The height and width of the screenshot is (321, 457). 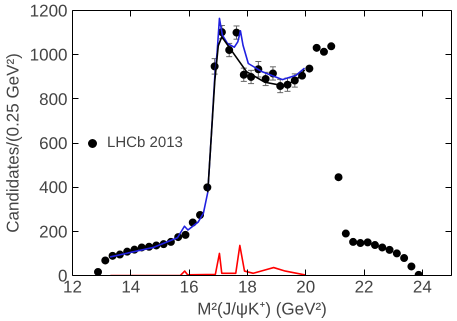 I want to click on y-tick-label: 400, so click(x=53, y=188).